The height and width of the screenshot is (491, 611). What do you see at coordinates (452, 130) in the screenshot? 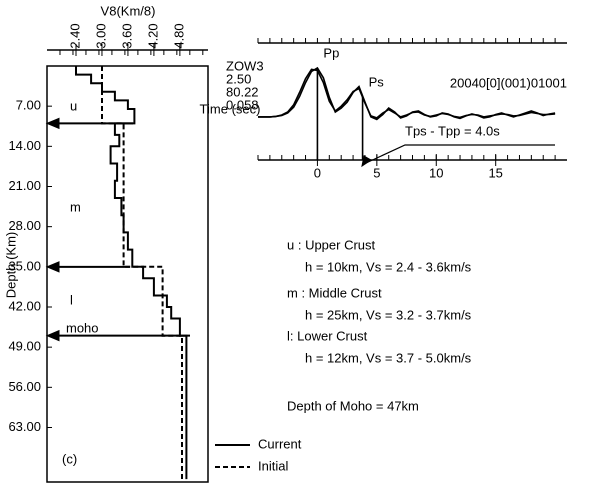
I see `annotation: Tps - Tpp = 4.0s` at bounding box center [452, 130].